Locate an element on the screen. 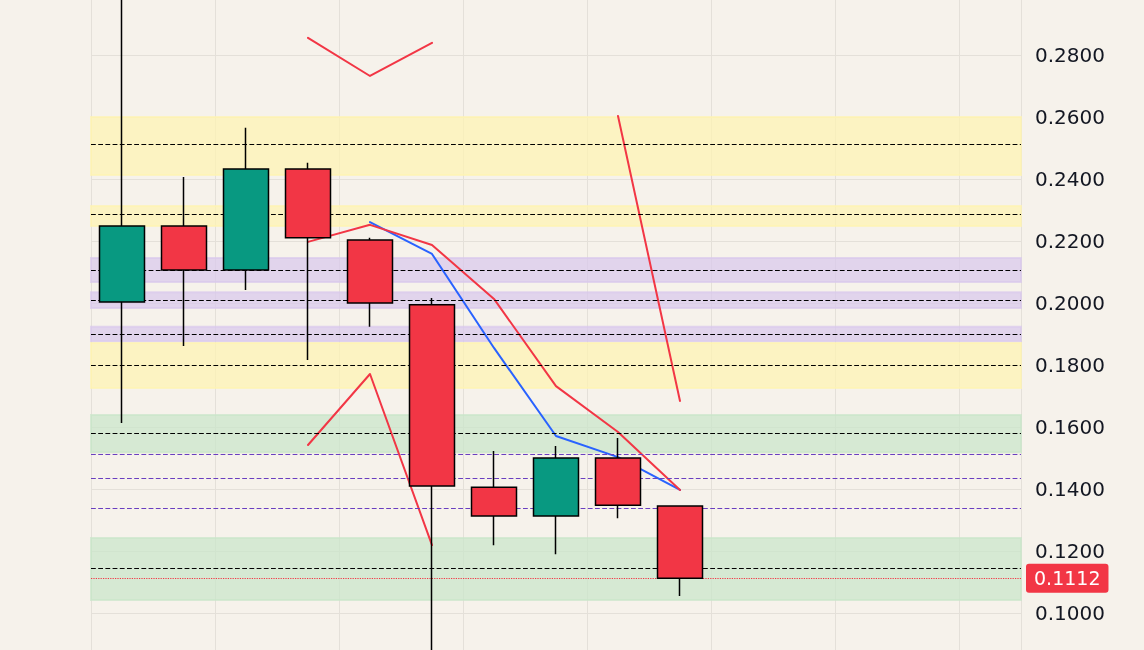 Image resolution: width=1144 pixels, height=650 pixels. y-tick-label: 0.1000 is located at coordinates (1070, 613).